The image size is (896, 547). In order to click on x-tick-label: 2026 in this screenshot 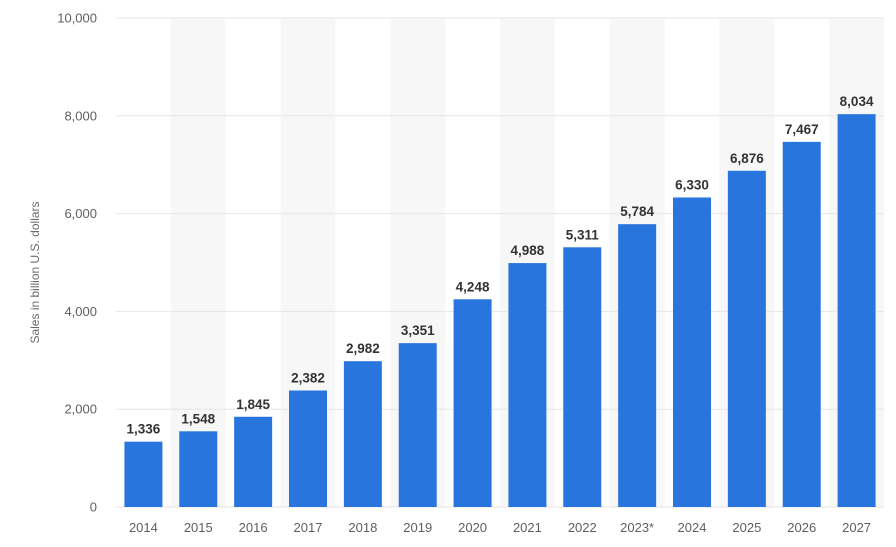, I will do `click(801, 527)`.